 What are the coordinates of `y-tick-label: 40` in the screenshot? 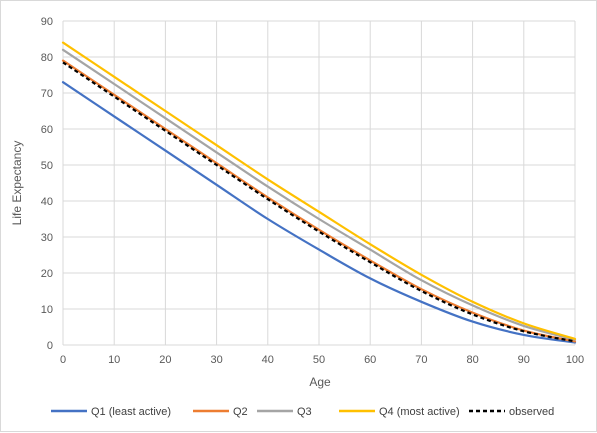 It's located at (47, 202).